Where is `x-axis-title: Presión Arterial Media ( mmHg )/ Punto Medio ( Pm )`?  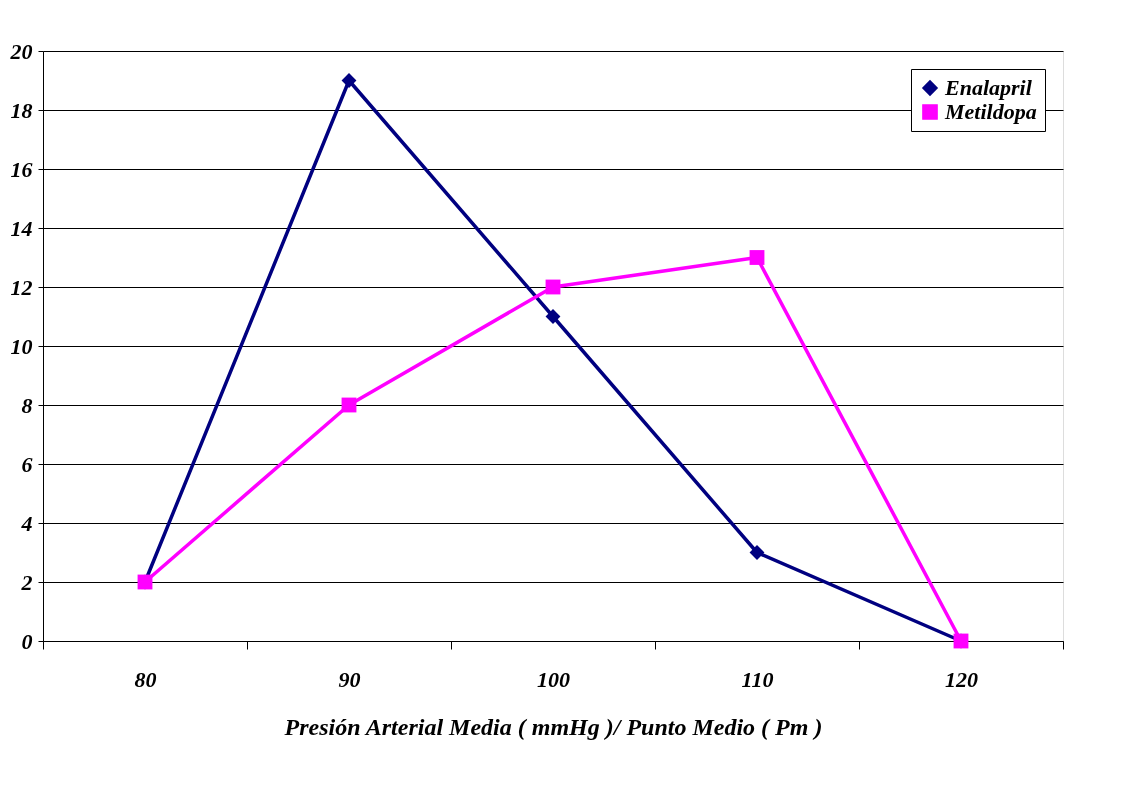 x-axis-title: Presión Arterial Media ( mmHg )/ Punto Medio ( Pm ) is located at coordinates (553, 726).